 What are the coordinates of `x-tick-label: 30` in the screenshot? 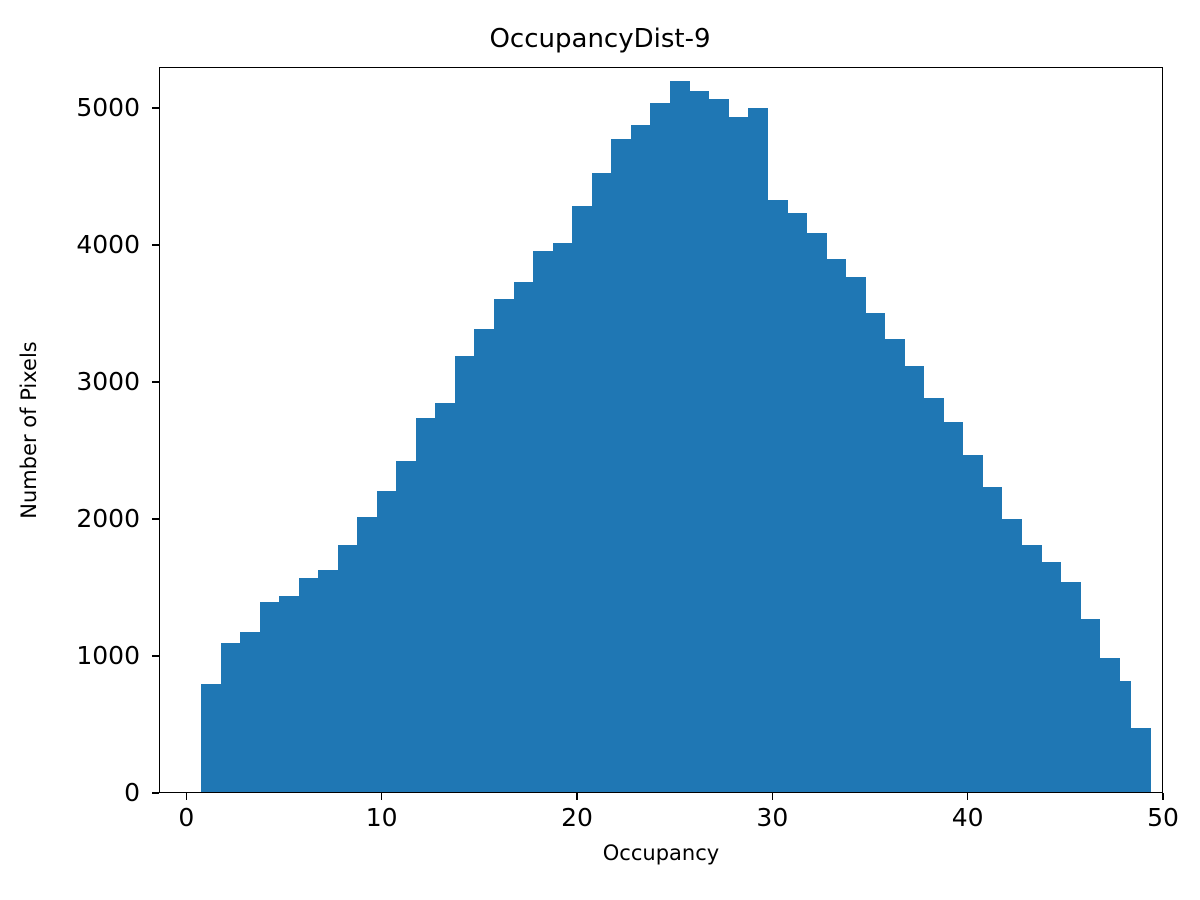 It's located at (772, 817).